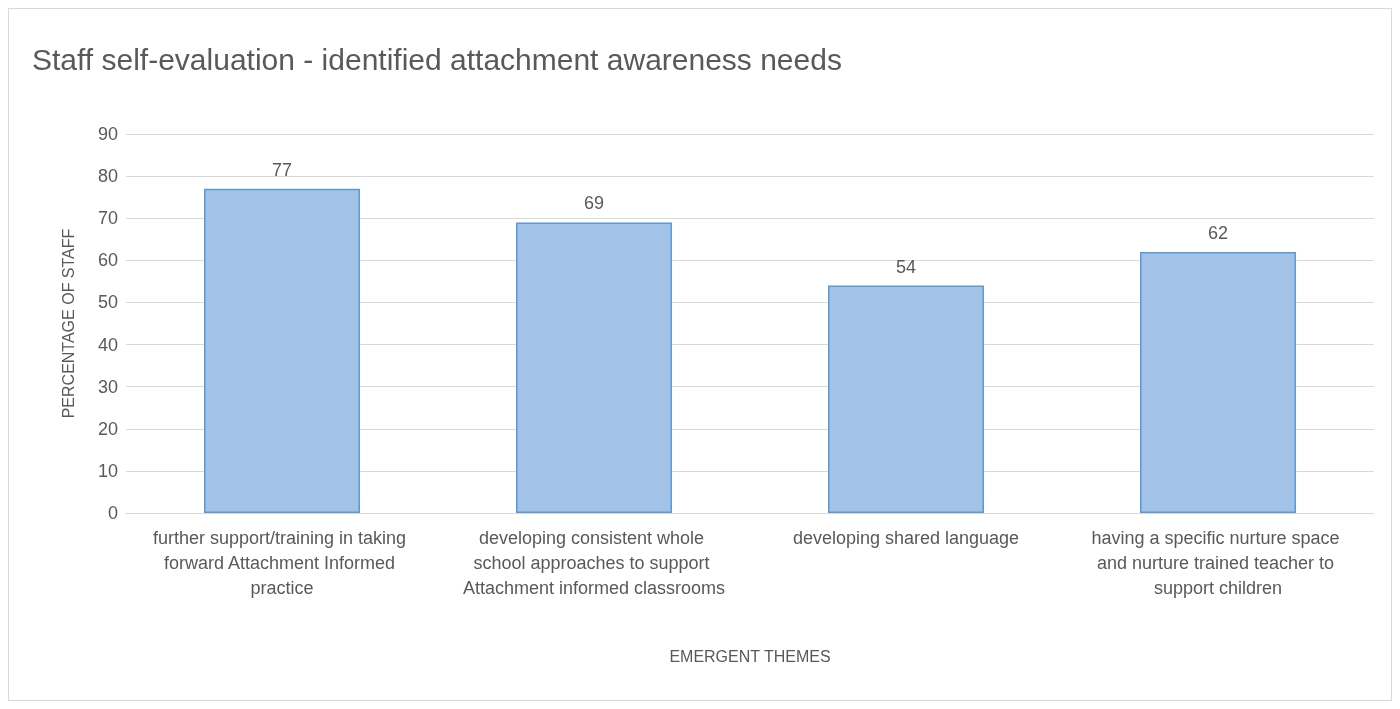 The image size is (1400, 709). Describe the element at coordinates (112, 513) in the screenshot. I see `y-tick-label: 0` at that location.